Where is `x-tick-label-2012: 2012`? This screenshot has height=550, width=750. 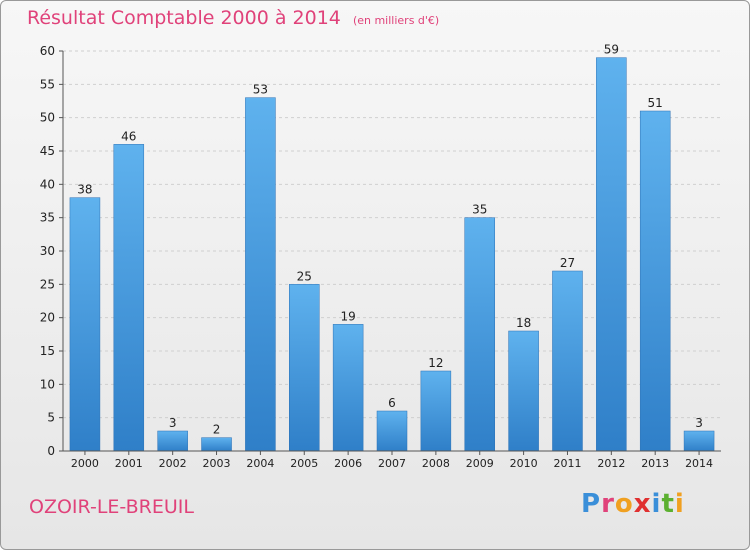 x-tick-label-2012: 2012 is located at coordinates (611, 463).